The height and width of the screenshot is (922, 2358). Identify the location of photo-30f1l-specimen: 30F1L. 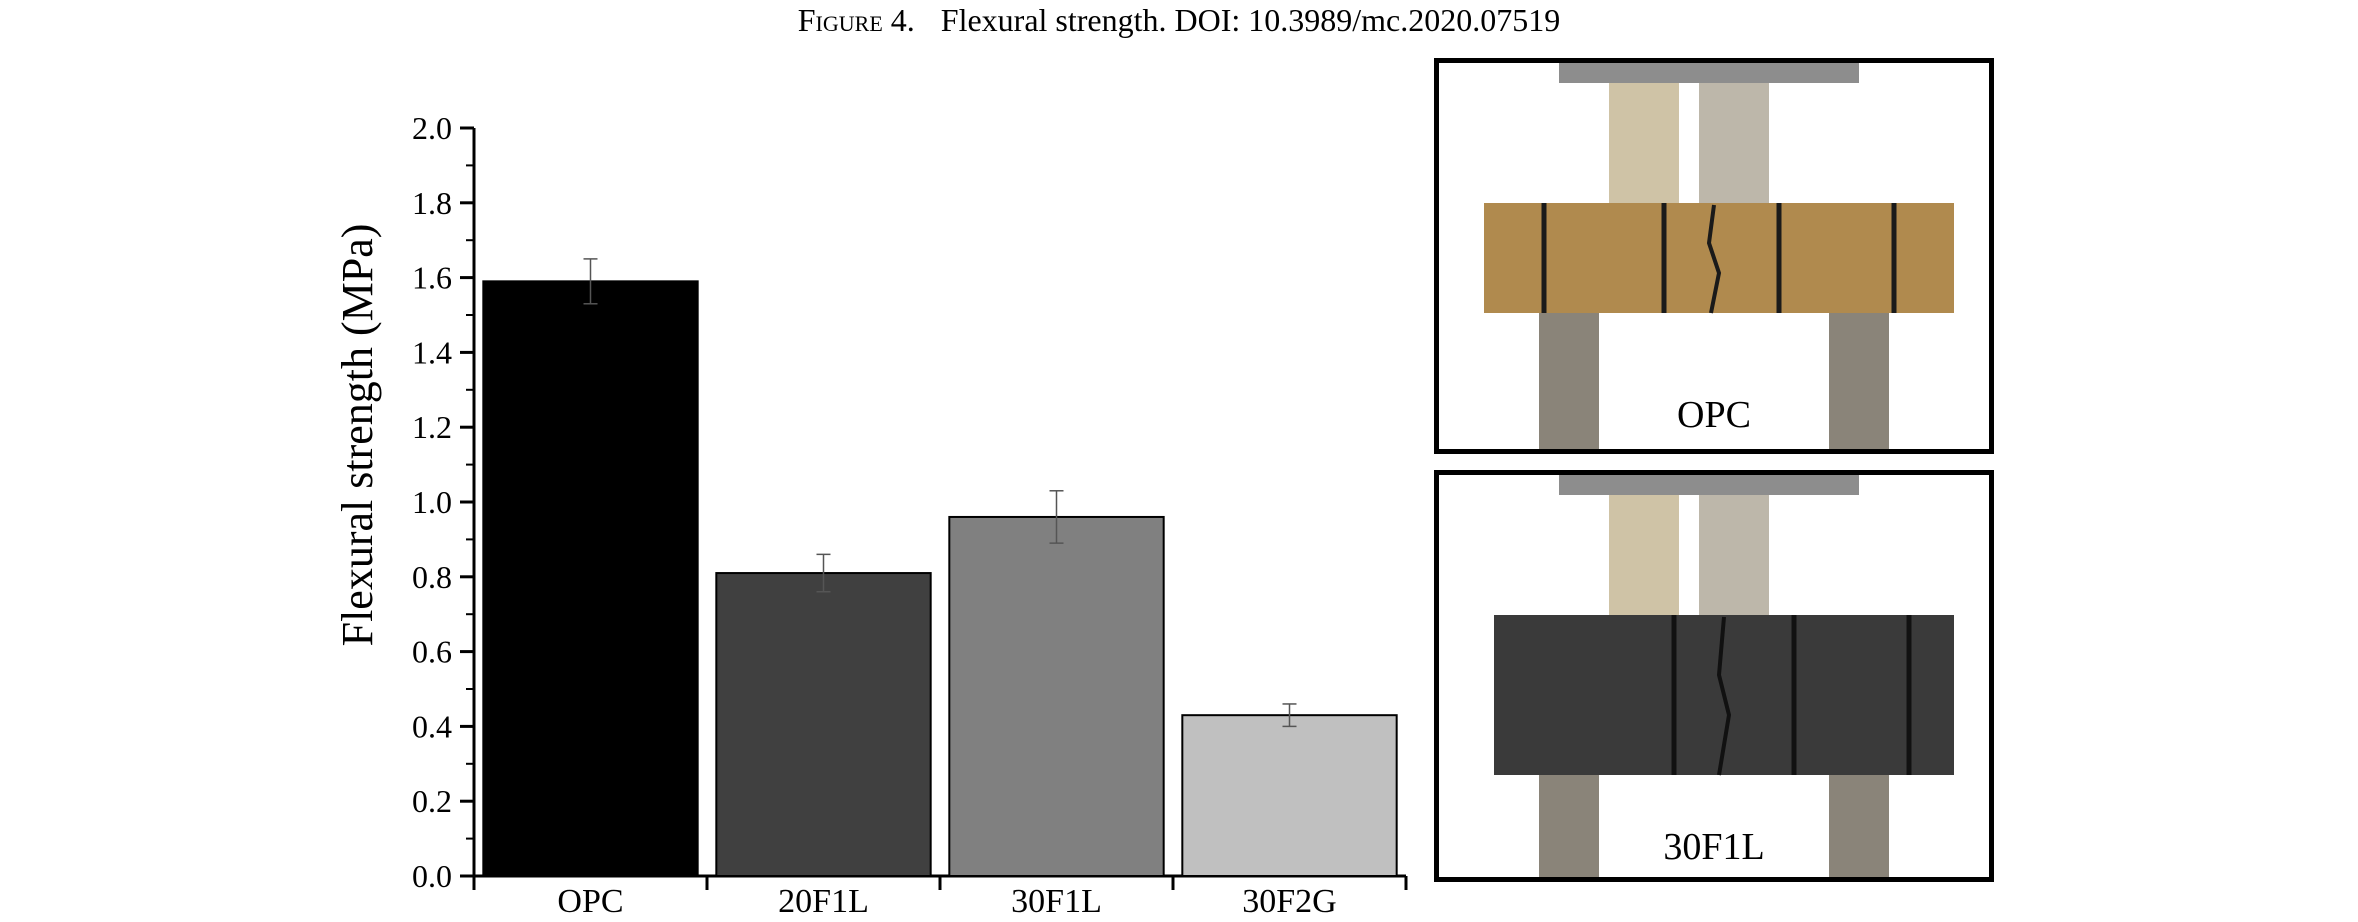
(1714, 676).